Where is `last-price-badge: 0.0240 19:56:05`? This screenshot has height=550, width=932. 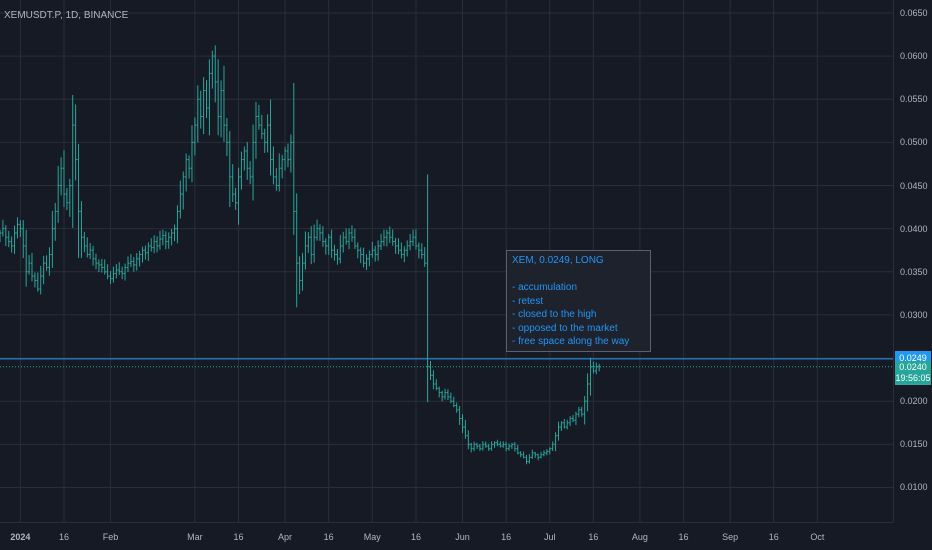 last-price-badge: 0.0240 19:56:05 is located at coordinates (913, 372).